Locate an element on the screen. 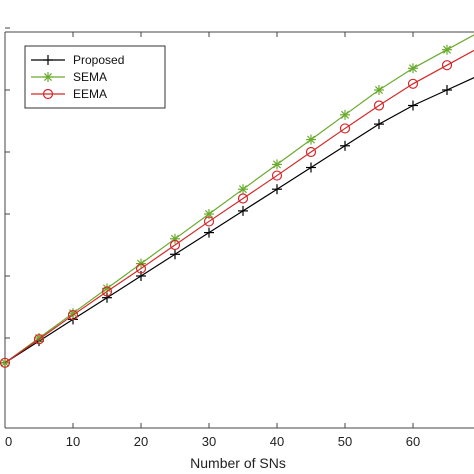  x-tick-label: 20 is located at coordinates (141, 441).